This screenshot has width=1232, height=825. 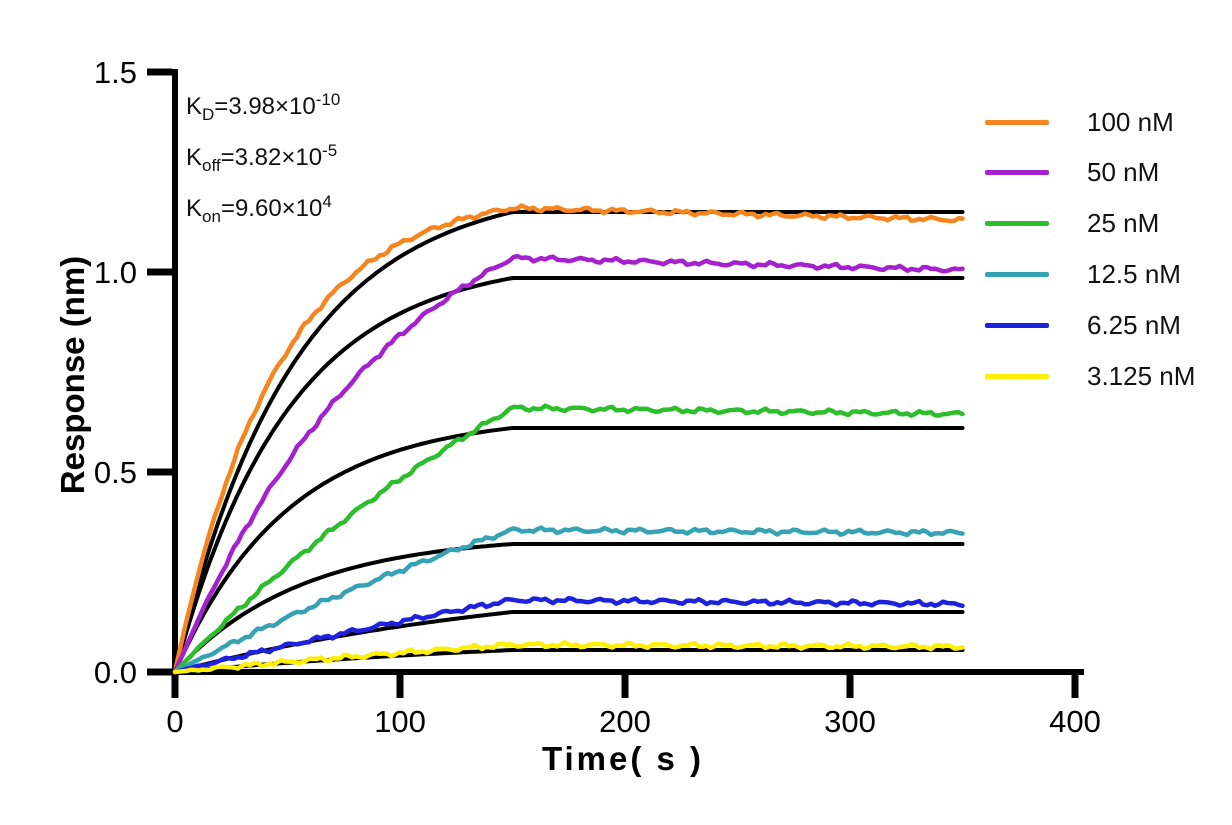 I want to click on data-curve-3125nM, so click(x=568, y=657).